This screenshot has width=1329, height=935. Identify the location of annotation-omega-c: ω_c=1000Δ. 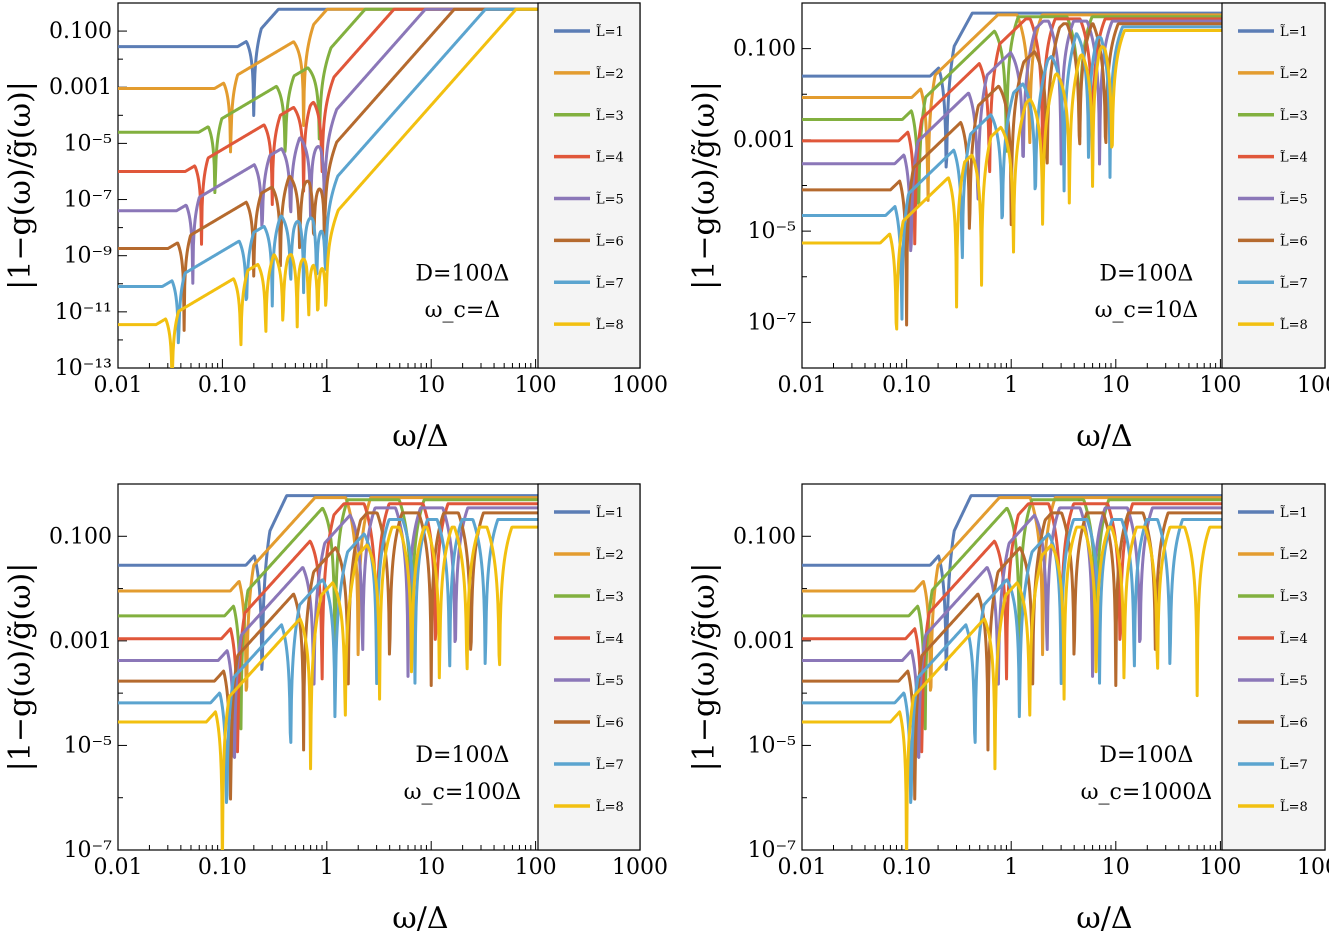
(1147, 792).